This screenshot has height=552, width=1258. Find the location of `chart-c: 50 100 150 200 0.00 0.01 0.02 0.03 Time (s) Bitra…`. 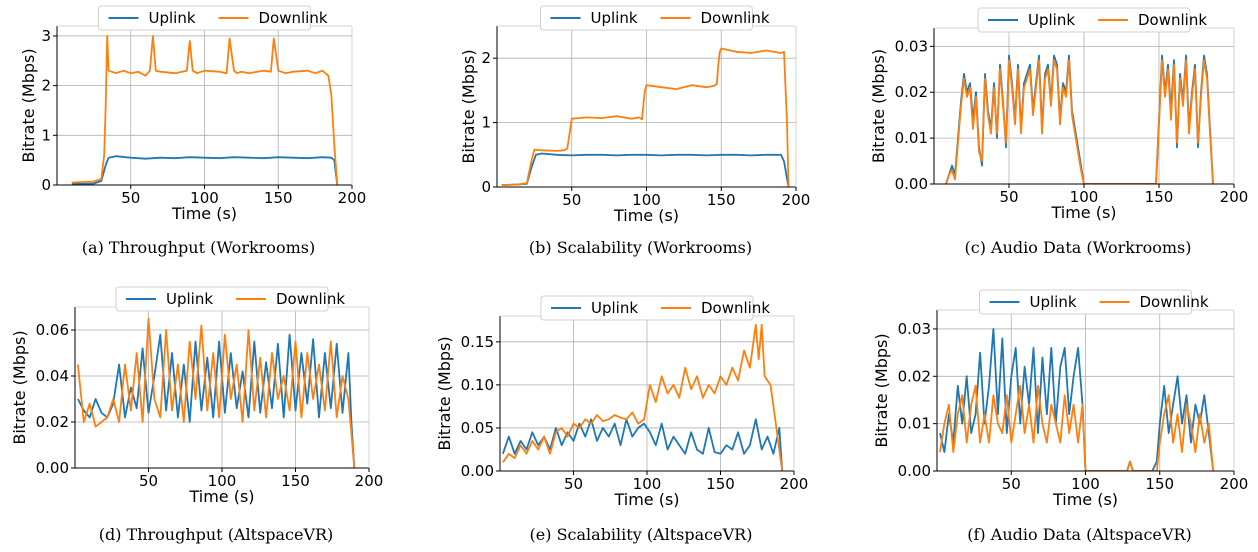

chart-c: 50 100 150 200 0.00 0.01 0.02 0.03 Time (s) Bitra… is located at coordinates (1059, 132).